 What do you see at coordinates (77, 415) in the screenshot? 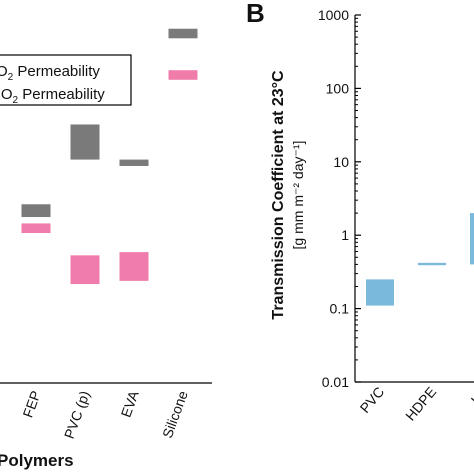
I see `x-tick-label: PVC (p)` at bounding box center [77, 415].